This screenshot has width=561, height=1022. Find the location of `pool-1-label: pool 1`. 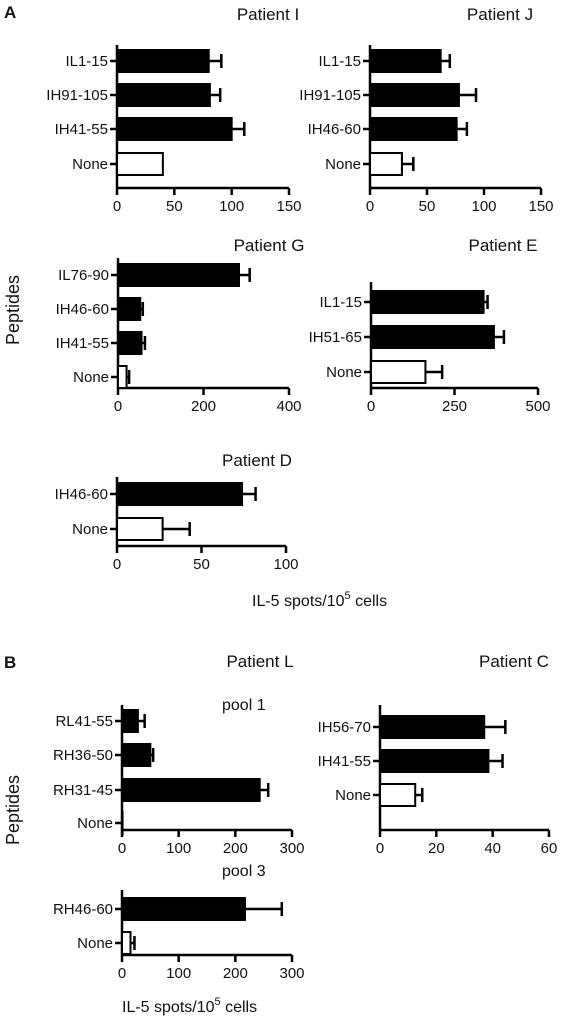

pool-1-label: pool 1 is located at coordinates (244, 705).